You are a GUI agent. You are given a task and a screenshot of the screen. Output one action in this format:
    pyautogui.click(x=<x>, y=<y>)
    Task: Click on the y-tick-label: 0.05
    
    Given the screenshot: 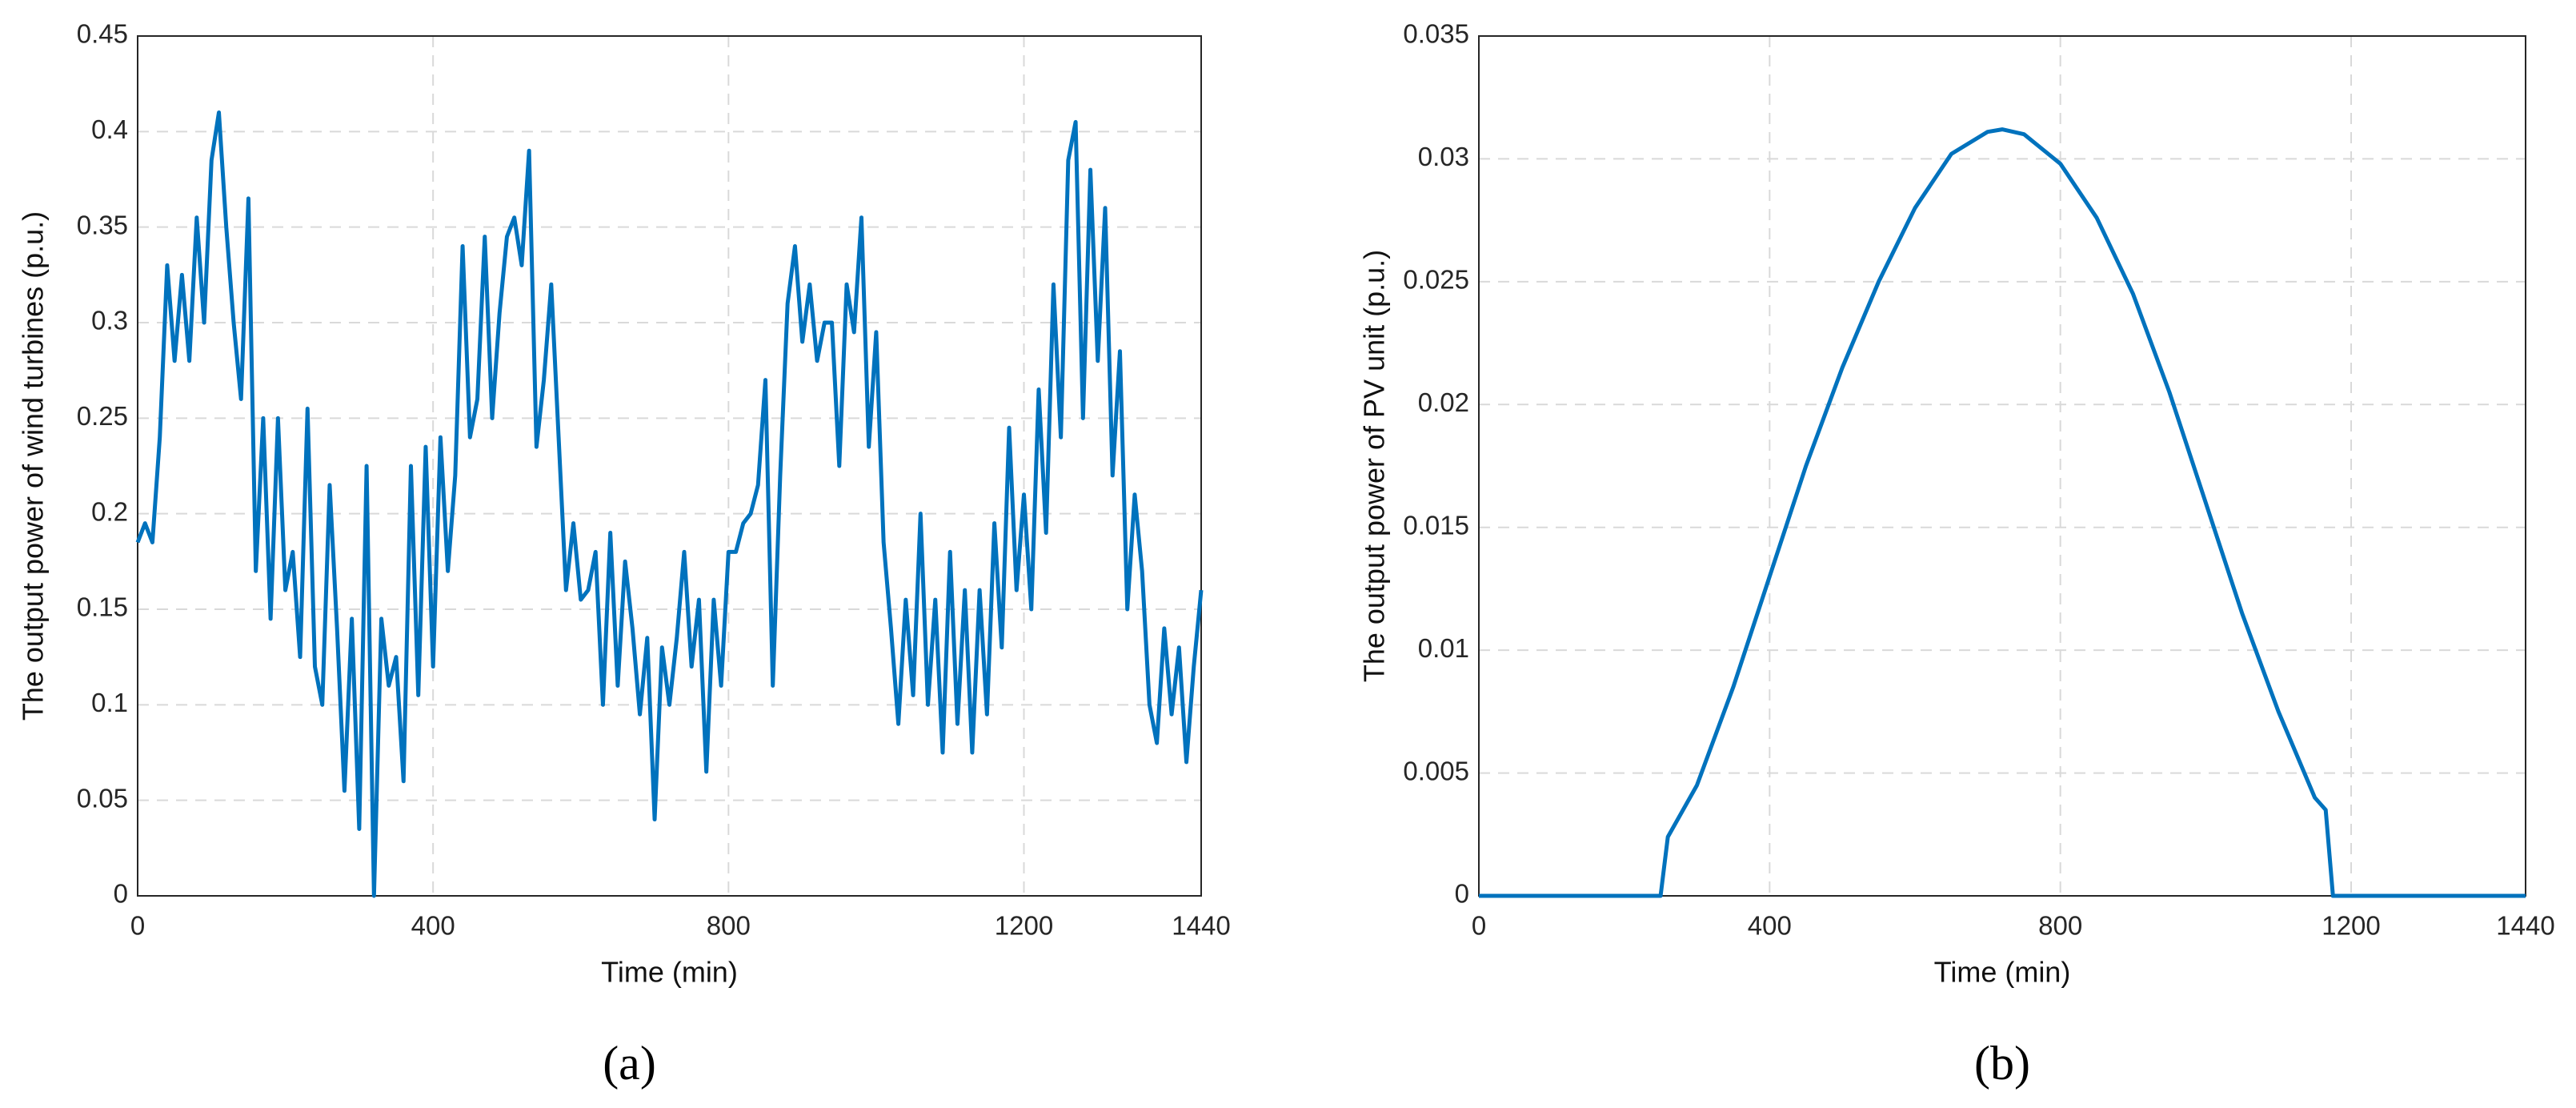 What is the action you would take?
    pyautogui.click(x=102, y=798)
    